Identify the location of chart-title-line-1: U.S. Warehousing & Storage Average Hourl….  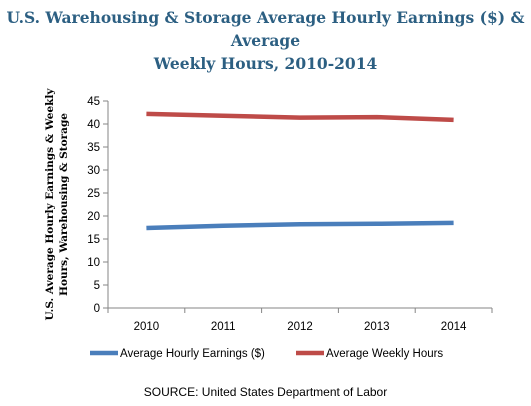
(265, 29).